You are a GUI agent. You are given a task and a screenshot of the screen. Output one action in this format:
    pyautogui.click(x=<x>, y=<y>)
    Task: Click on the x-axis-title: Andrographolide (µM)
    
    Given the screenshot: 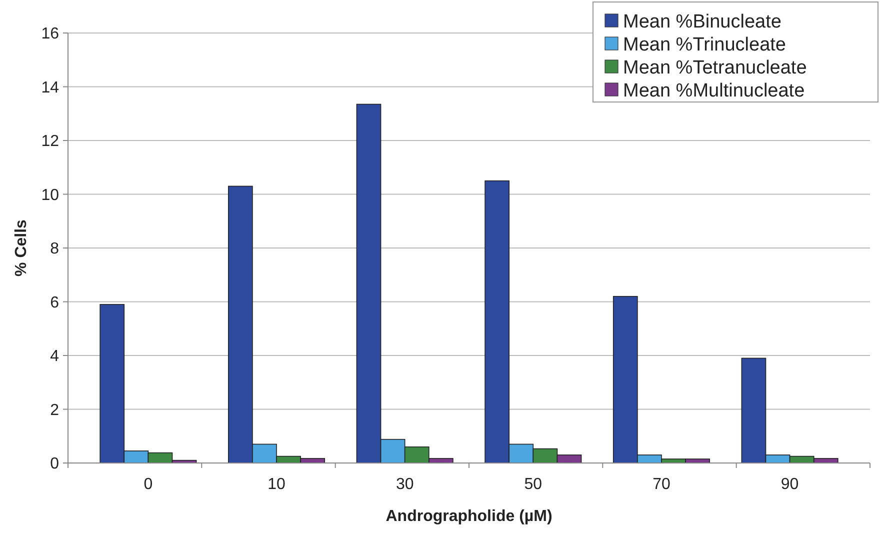 What is the action you would take?
    pyautogui.click(x=469, y=516)
    